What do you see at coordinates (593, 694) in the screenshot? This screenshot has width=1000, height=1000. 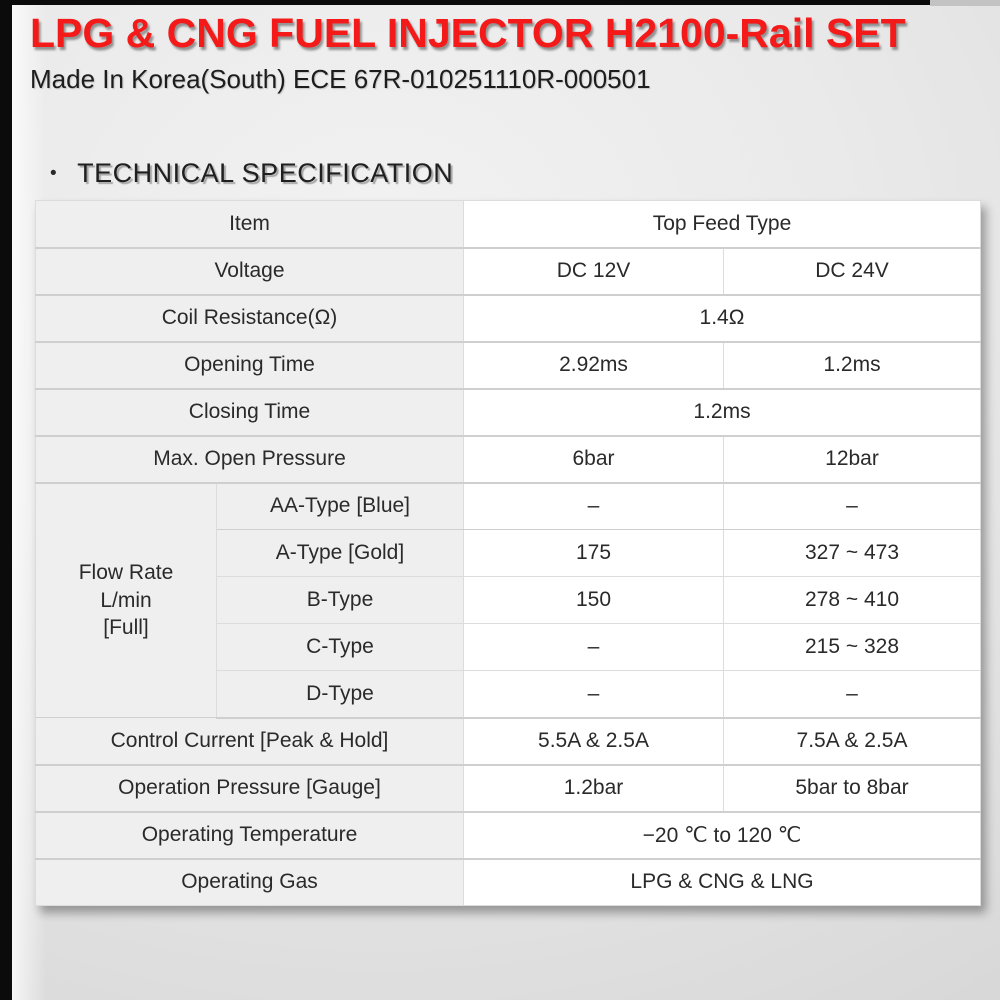 I see `flow-d-type-dc12-cell: –` at bounding box center [593, 694].